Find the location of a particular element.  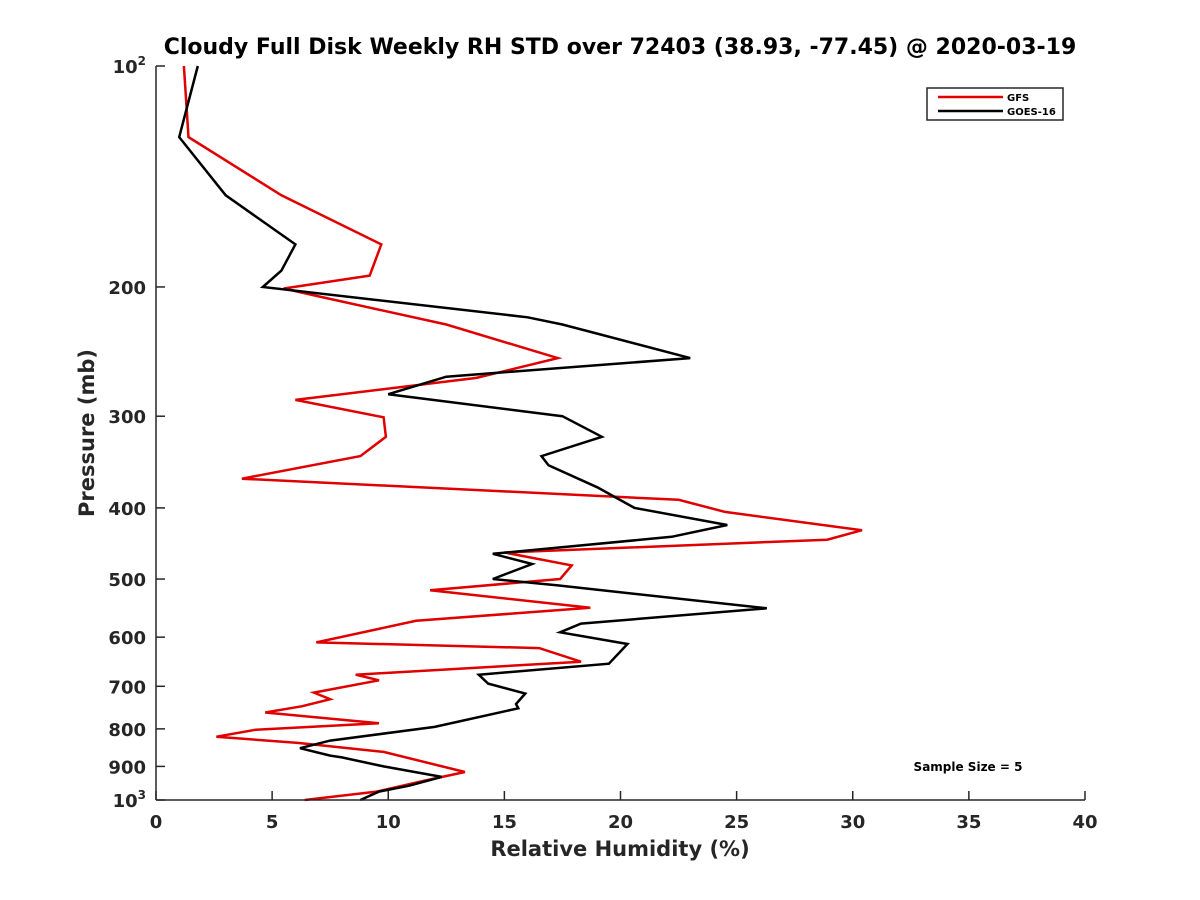

y-tick-label: 600 is located at coordinates (127, 638).